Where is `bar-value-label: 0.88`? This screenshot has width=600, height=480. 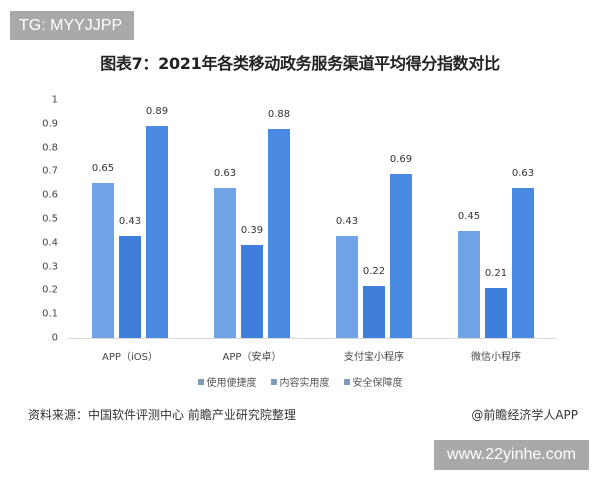
bar-value-label: 0.88 is located at coordinates (279, 114).